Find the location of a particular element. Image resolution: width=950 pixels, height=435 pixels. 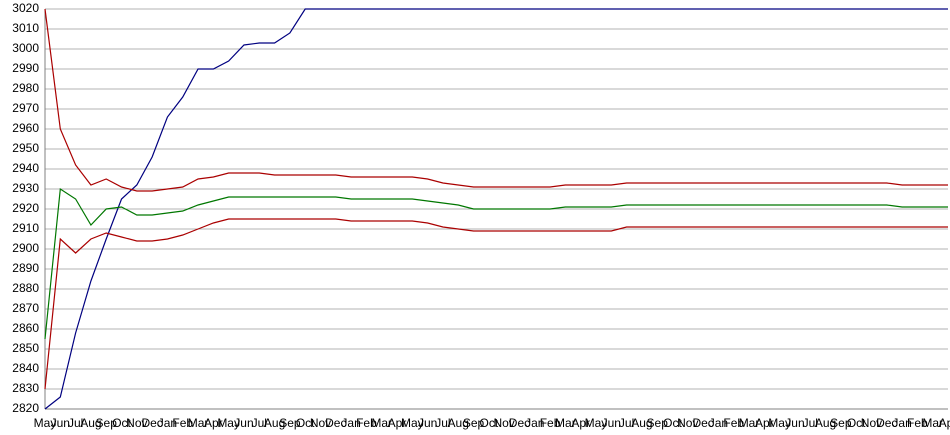

y-tick-label: 2840 is located at coordinates (25, 368).